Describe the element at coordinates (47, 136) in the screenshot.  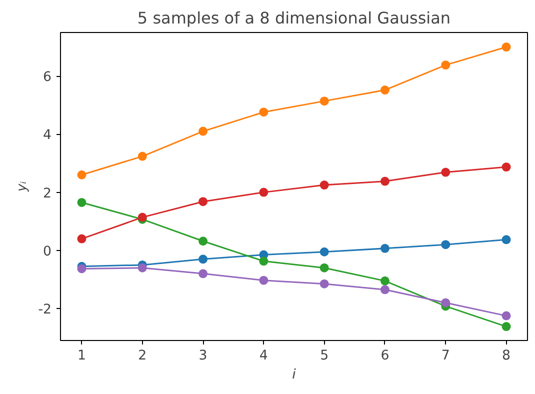
I see `y-tick-label: 4` at that location.